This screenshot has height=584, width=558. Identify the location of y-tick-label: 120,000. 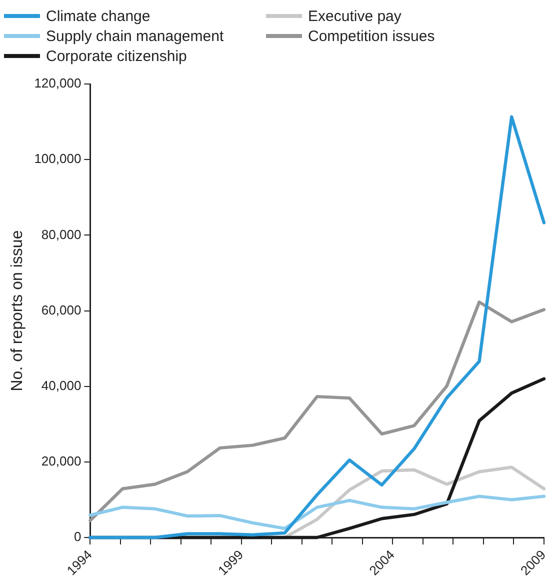
(58, 83).